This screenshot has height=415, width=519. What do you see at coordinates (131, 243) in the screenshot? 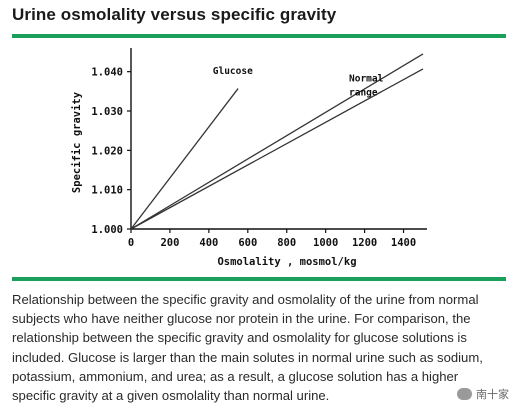
I see `x-tick-label: 0` at bounding box center [131, 243].